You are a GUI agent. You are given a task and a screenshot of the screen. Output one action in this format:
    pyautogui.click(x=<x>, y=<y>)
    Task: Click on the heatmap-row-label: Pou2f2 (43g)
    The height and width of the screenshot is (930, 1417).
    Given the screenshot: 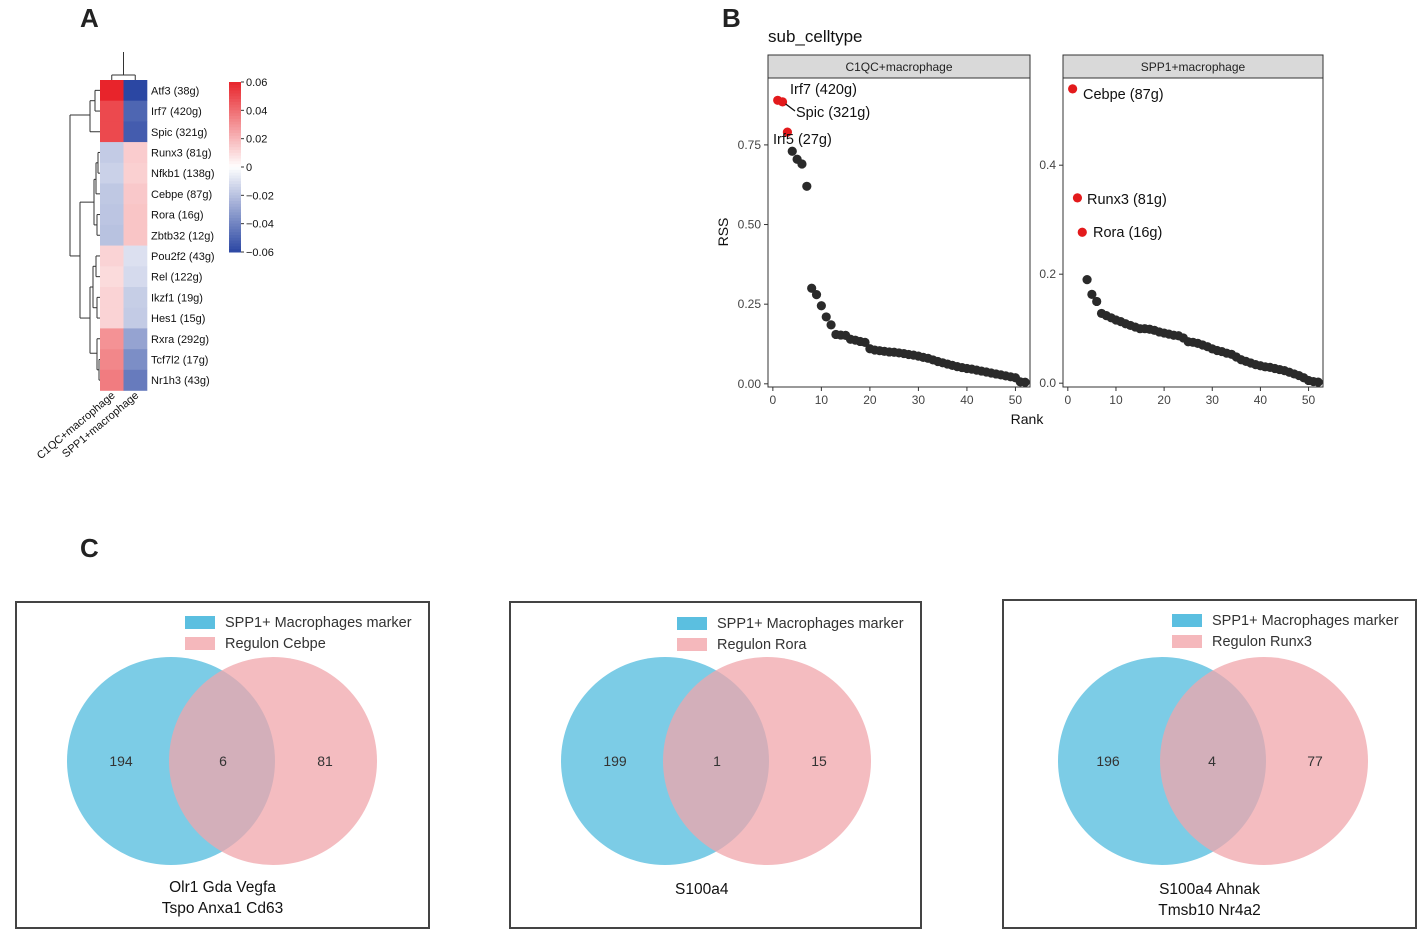 What is the action you would take?
    pyautogui.click(x=183, y=257)
    